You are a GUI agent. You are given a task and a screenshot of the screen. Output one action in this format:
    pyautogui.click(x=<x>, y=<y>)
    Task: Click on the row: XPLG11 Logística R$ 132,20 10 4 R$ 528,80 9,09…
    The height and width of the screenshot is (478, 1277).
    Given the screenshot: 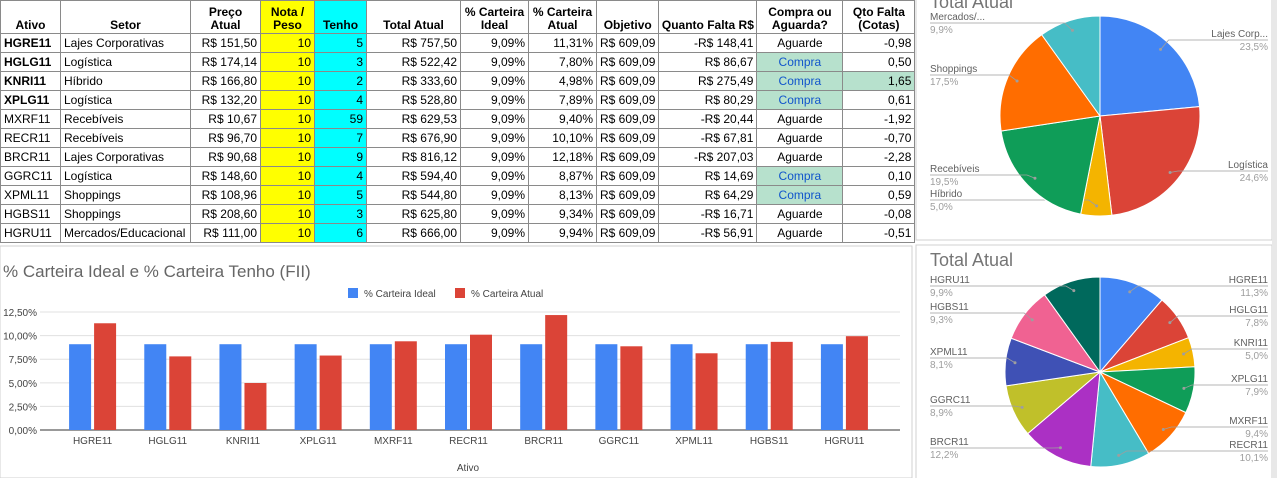 What is the action you would take?
    pyautogui.click(x=458, y=100)
    